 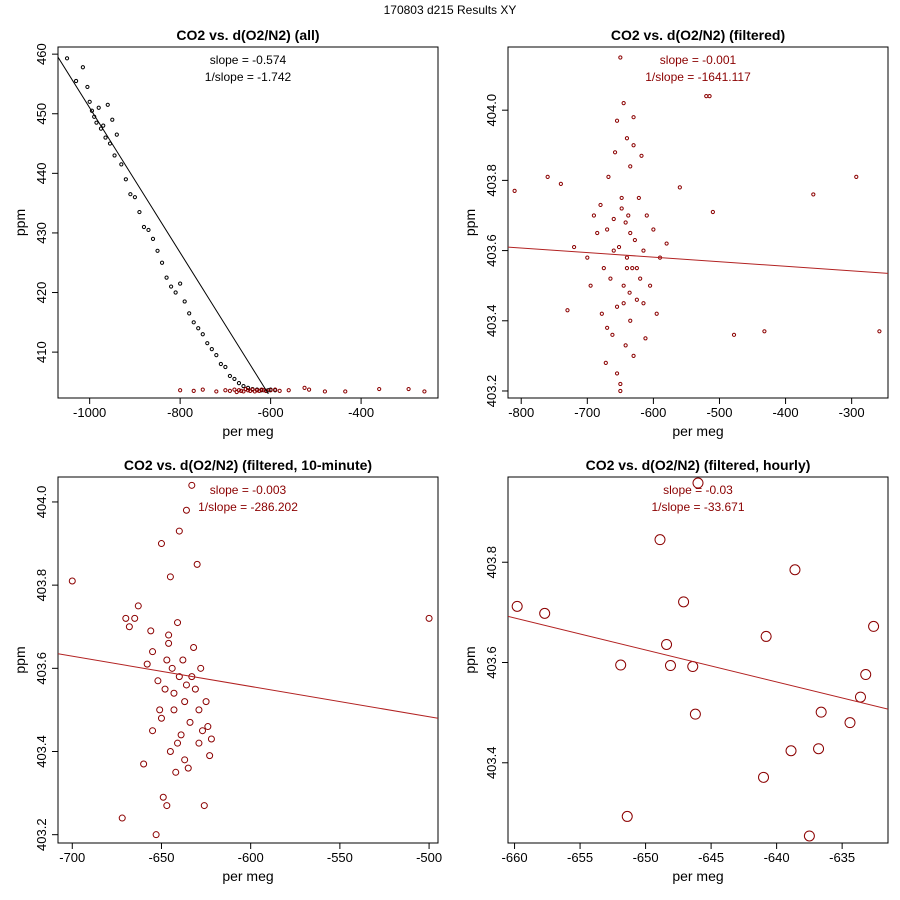 What do you see at coordinates (580, 857) in the screenshot?
I see `x-tick-label: -655` at bounding box center [580, 857].